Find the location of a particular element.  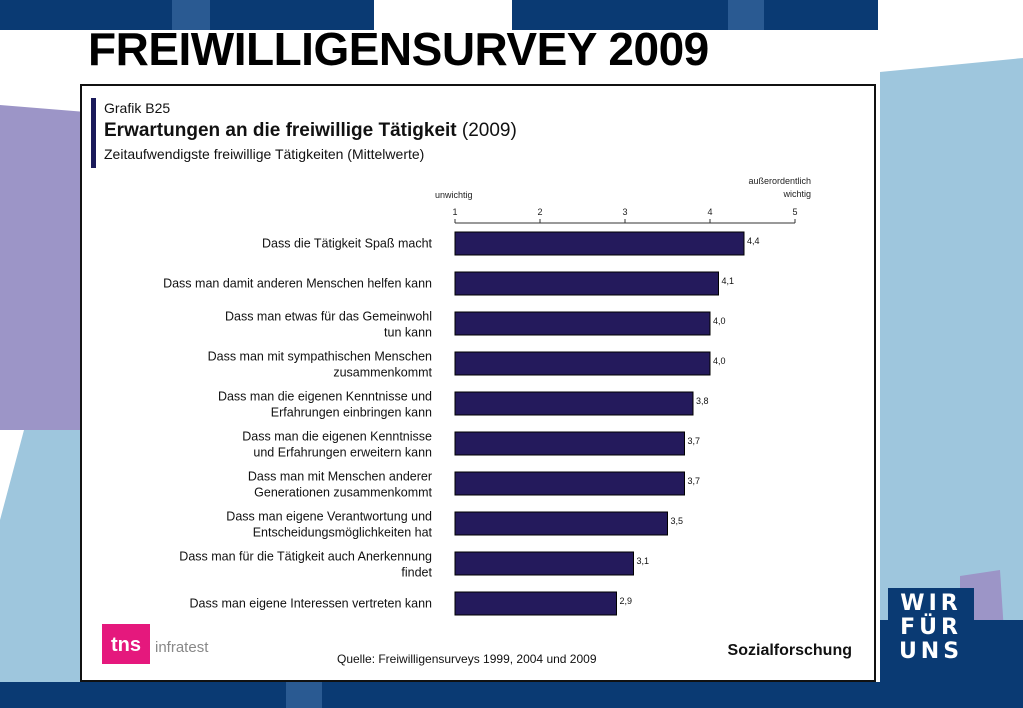

tick-label: 3 is located at coordinates (624, 212).